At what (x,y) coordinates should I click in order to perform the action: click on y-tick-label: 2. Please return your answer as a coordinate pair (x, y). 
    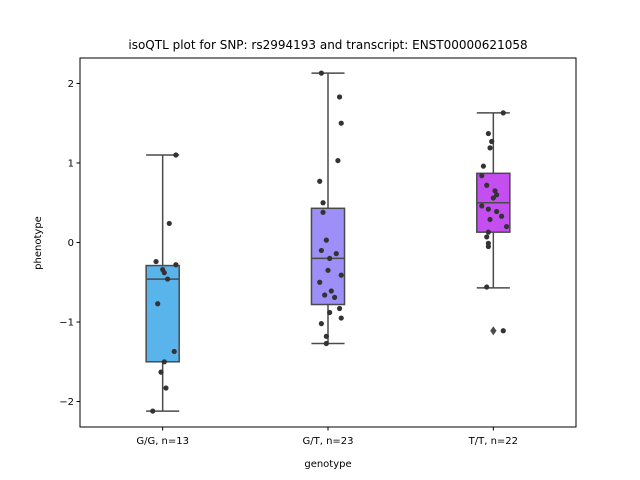
    Looking at the image, I should click on (71, 84).